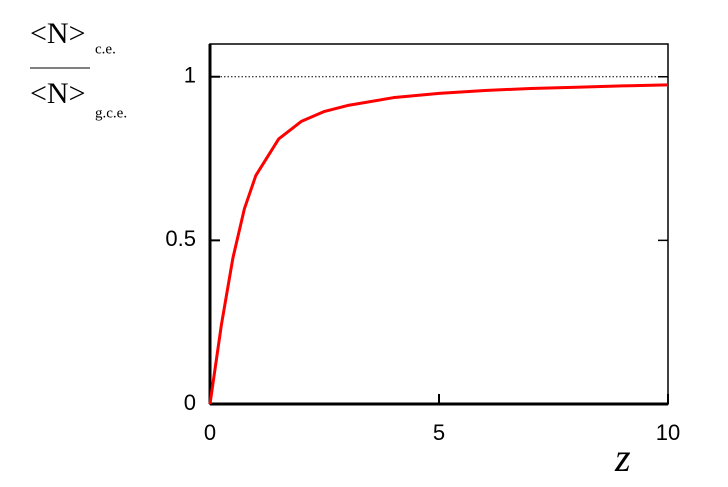  I want to click on y-label-denominator-sub: g.c.e., so click(111, 113).